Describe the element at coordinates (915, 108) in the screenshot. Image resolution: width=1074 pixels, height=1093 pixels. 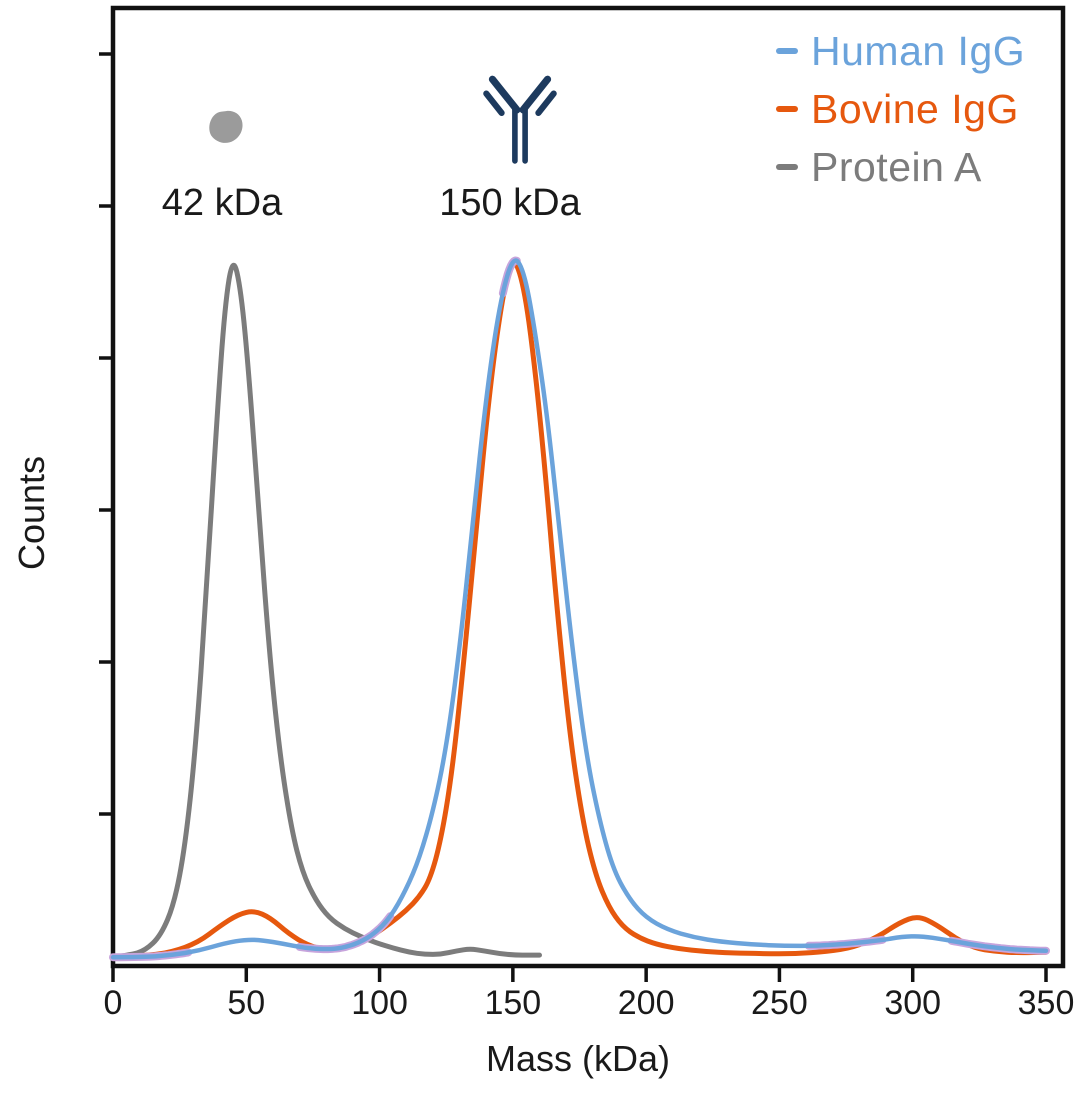
I see `legend-label-bovine-igg: Bovine IgG` at that location.